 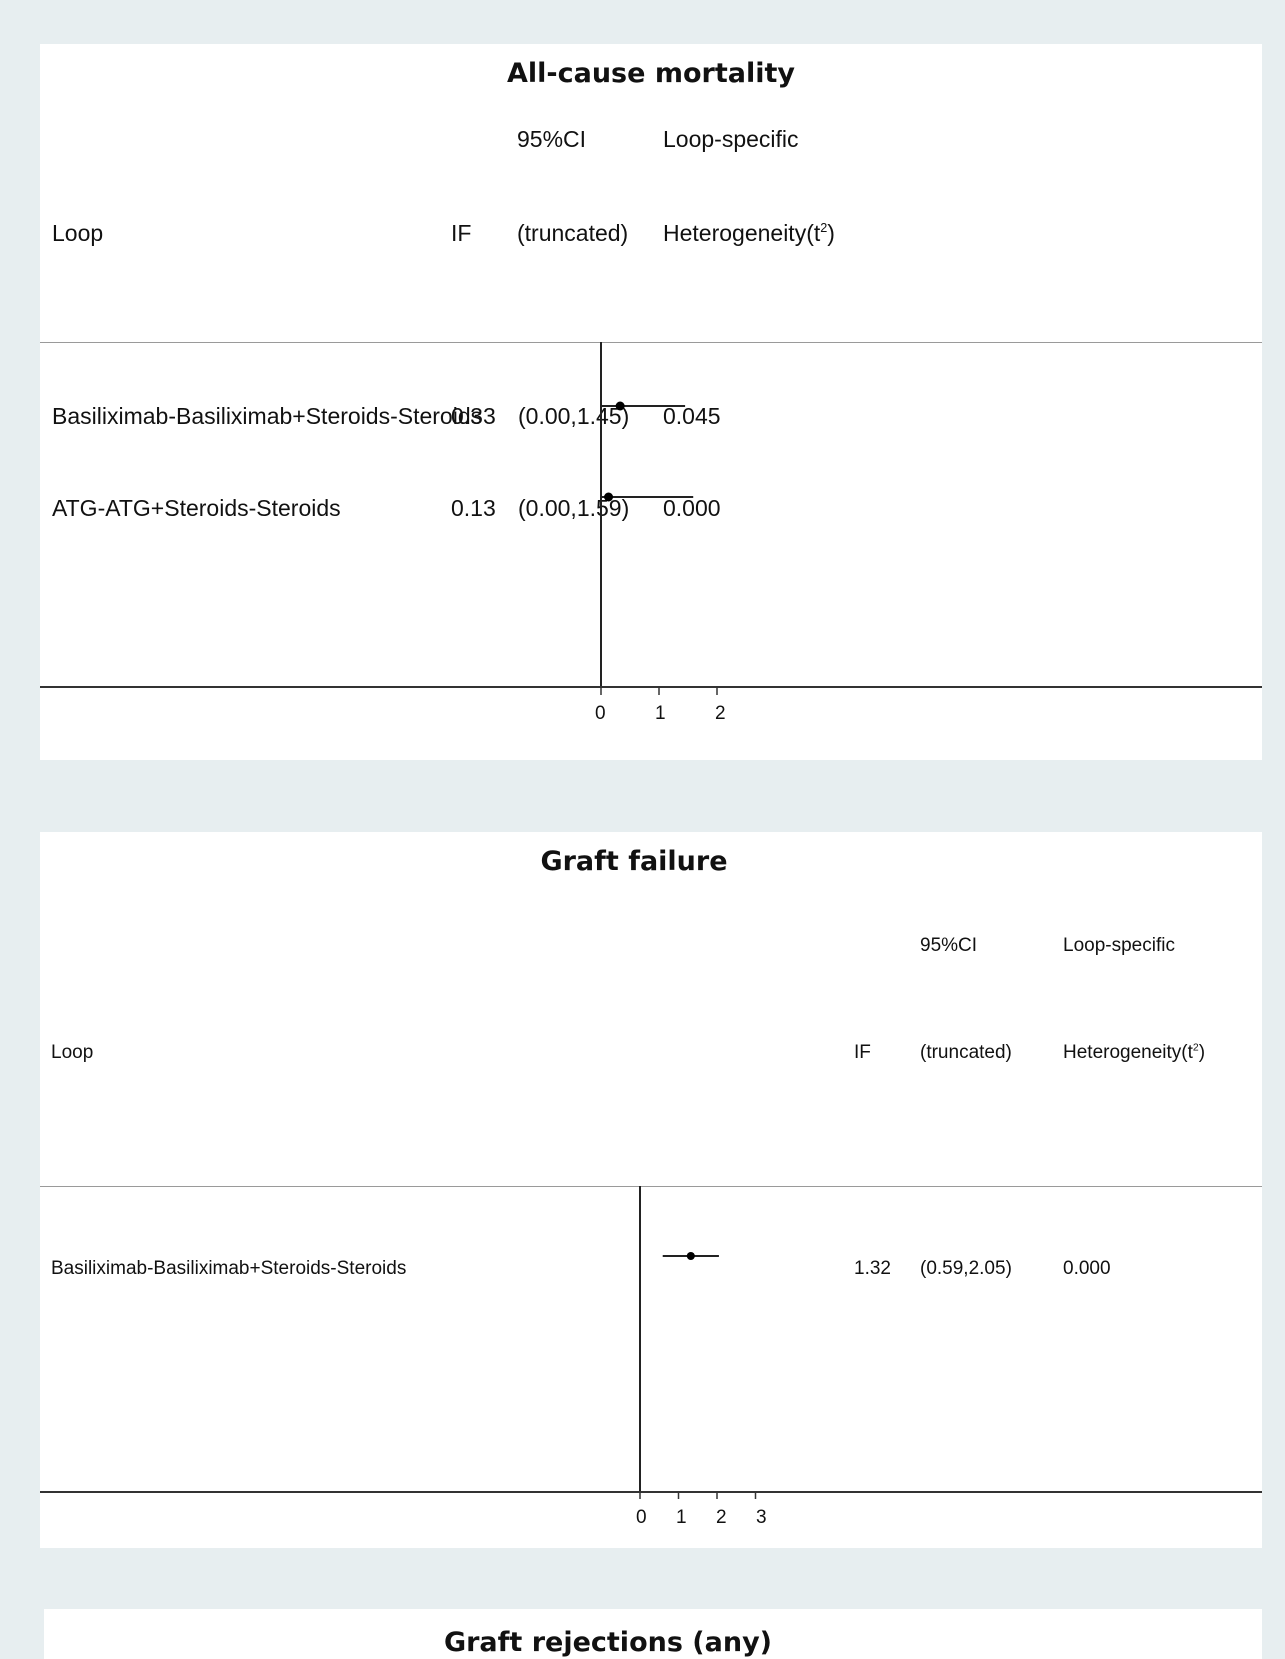 What do you see at coordinates (196, 508) in the screenshot?
I see `loop-label: ATG-ATG+Steroids-Steroids` at bounding box center [196, 508].